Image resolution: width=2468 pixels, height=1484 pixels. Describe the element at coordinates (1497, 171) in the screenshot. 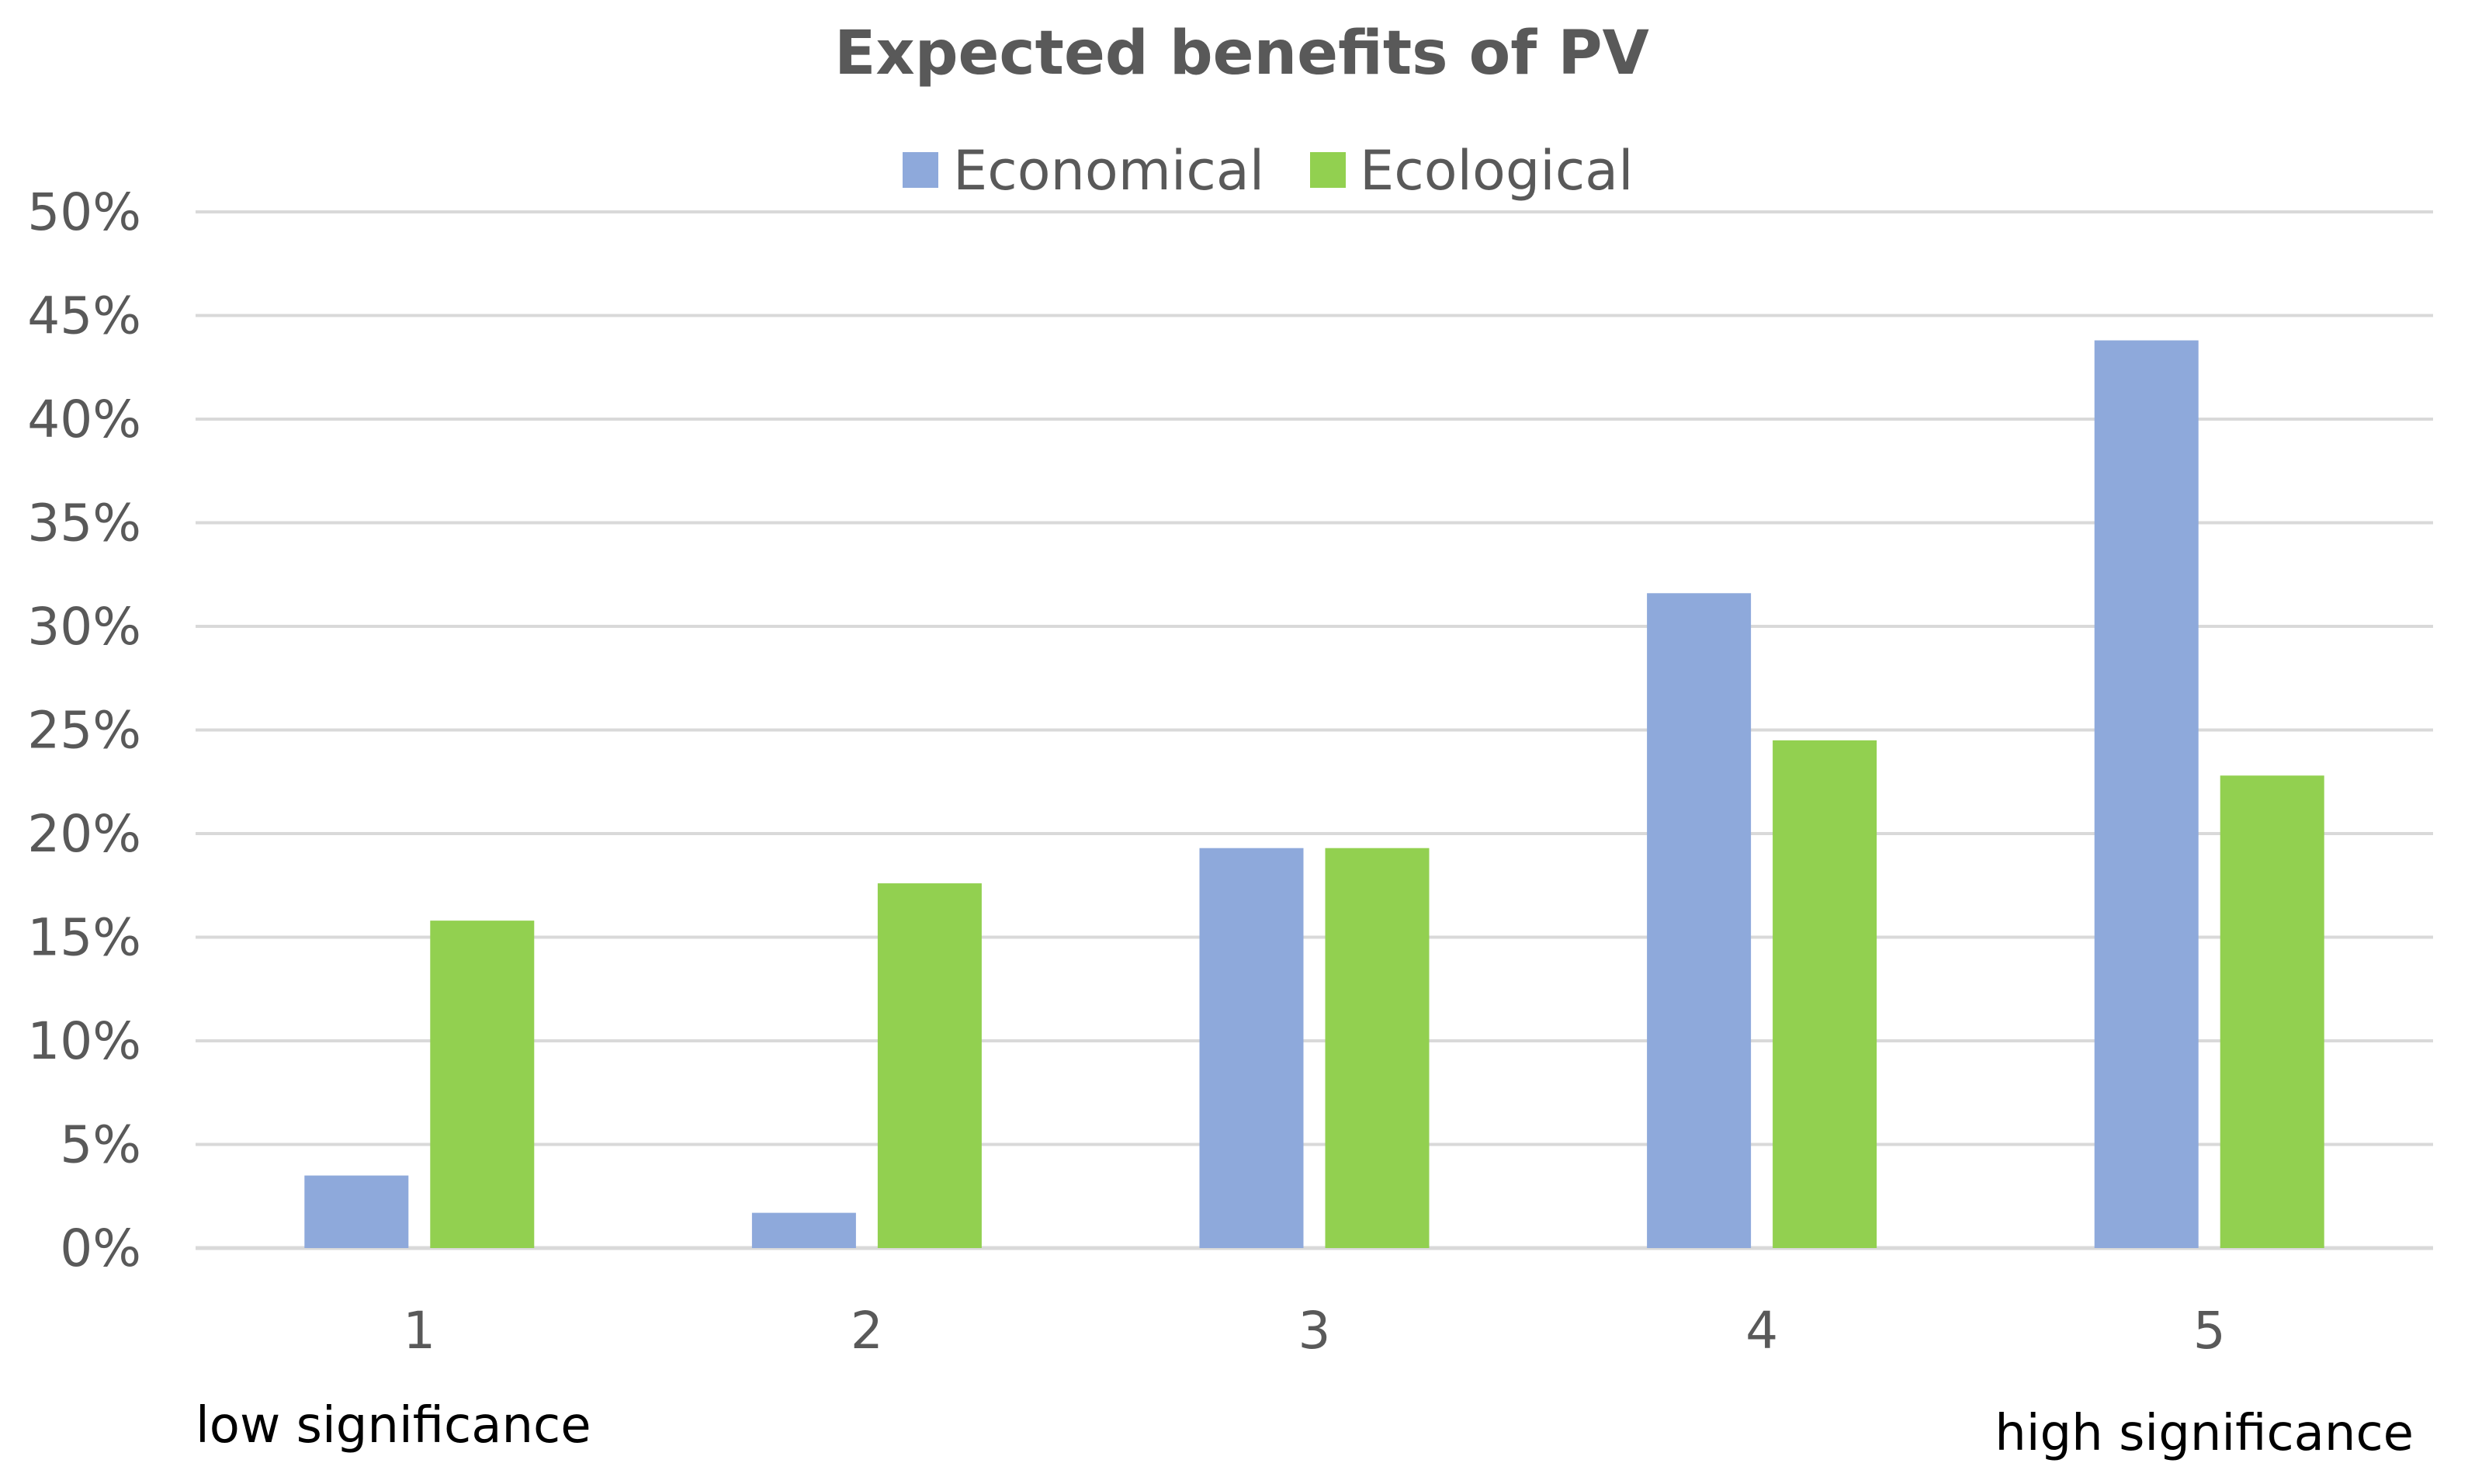

I see `legend-label-ecological: Ecological` at that location.